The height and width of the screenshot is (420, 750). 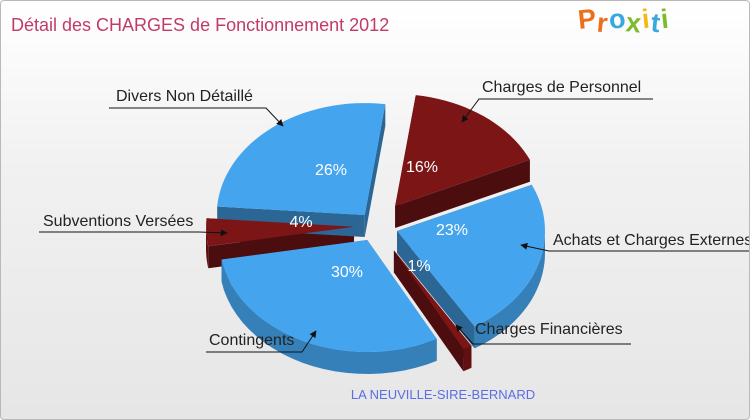 I want to click on slice-label-subventions: Subventions Versées, so click(x=118, y=221).